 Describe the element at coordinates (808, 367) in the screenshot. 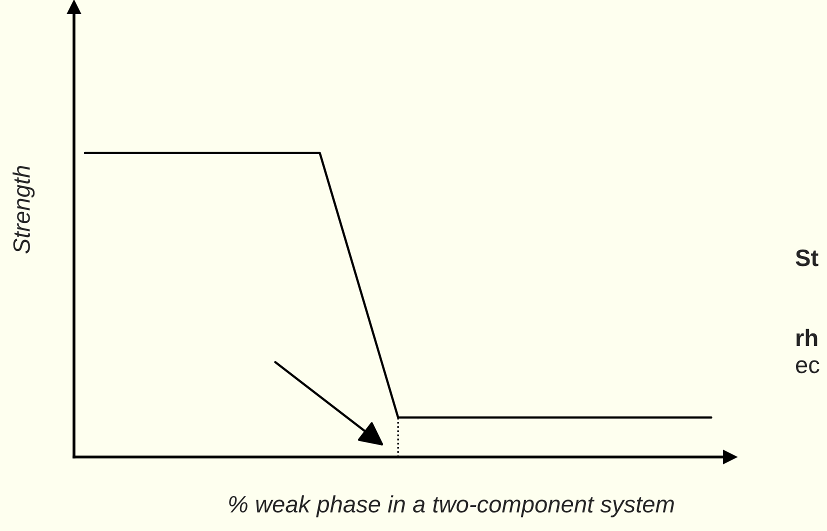

I see `text: ec` at that location.